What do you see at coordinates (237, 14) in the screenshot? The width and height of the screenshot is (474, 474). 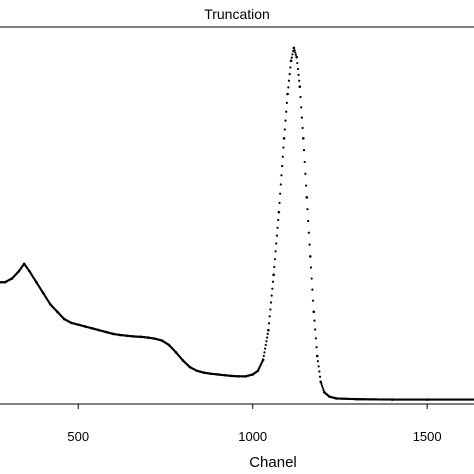 I see `chart-title: Truncation` at bounding box center [237, 14].